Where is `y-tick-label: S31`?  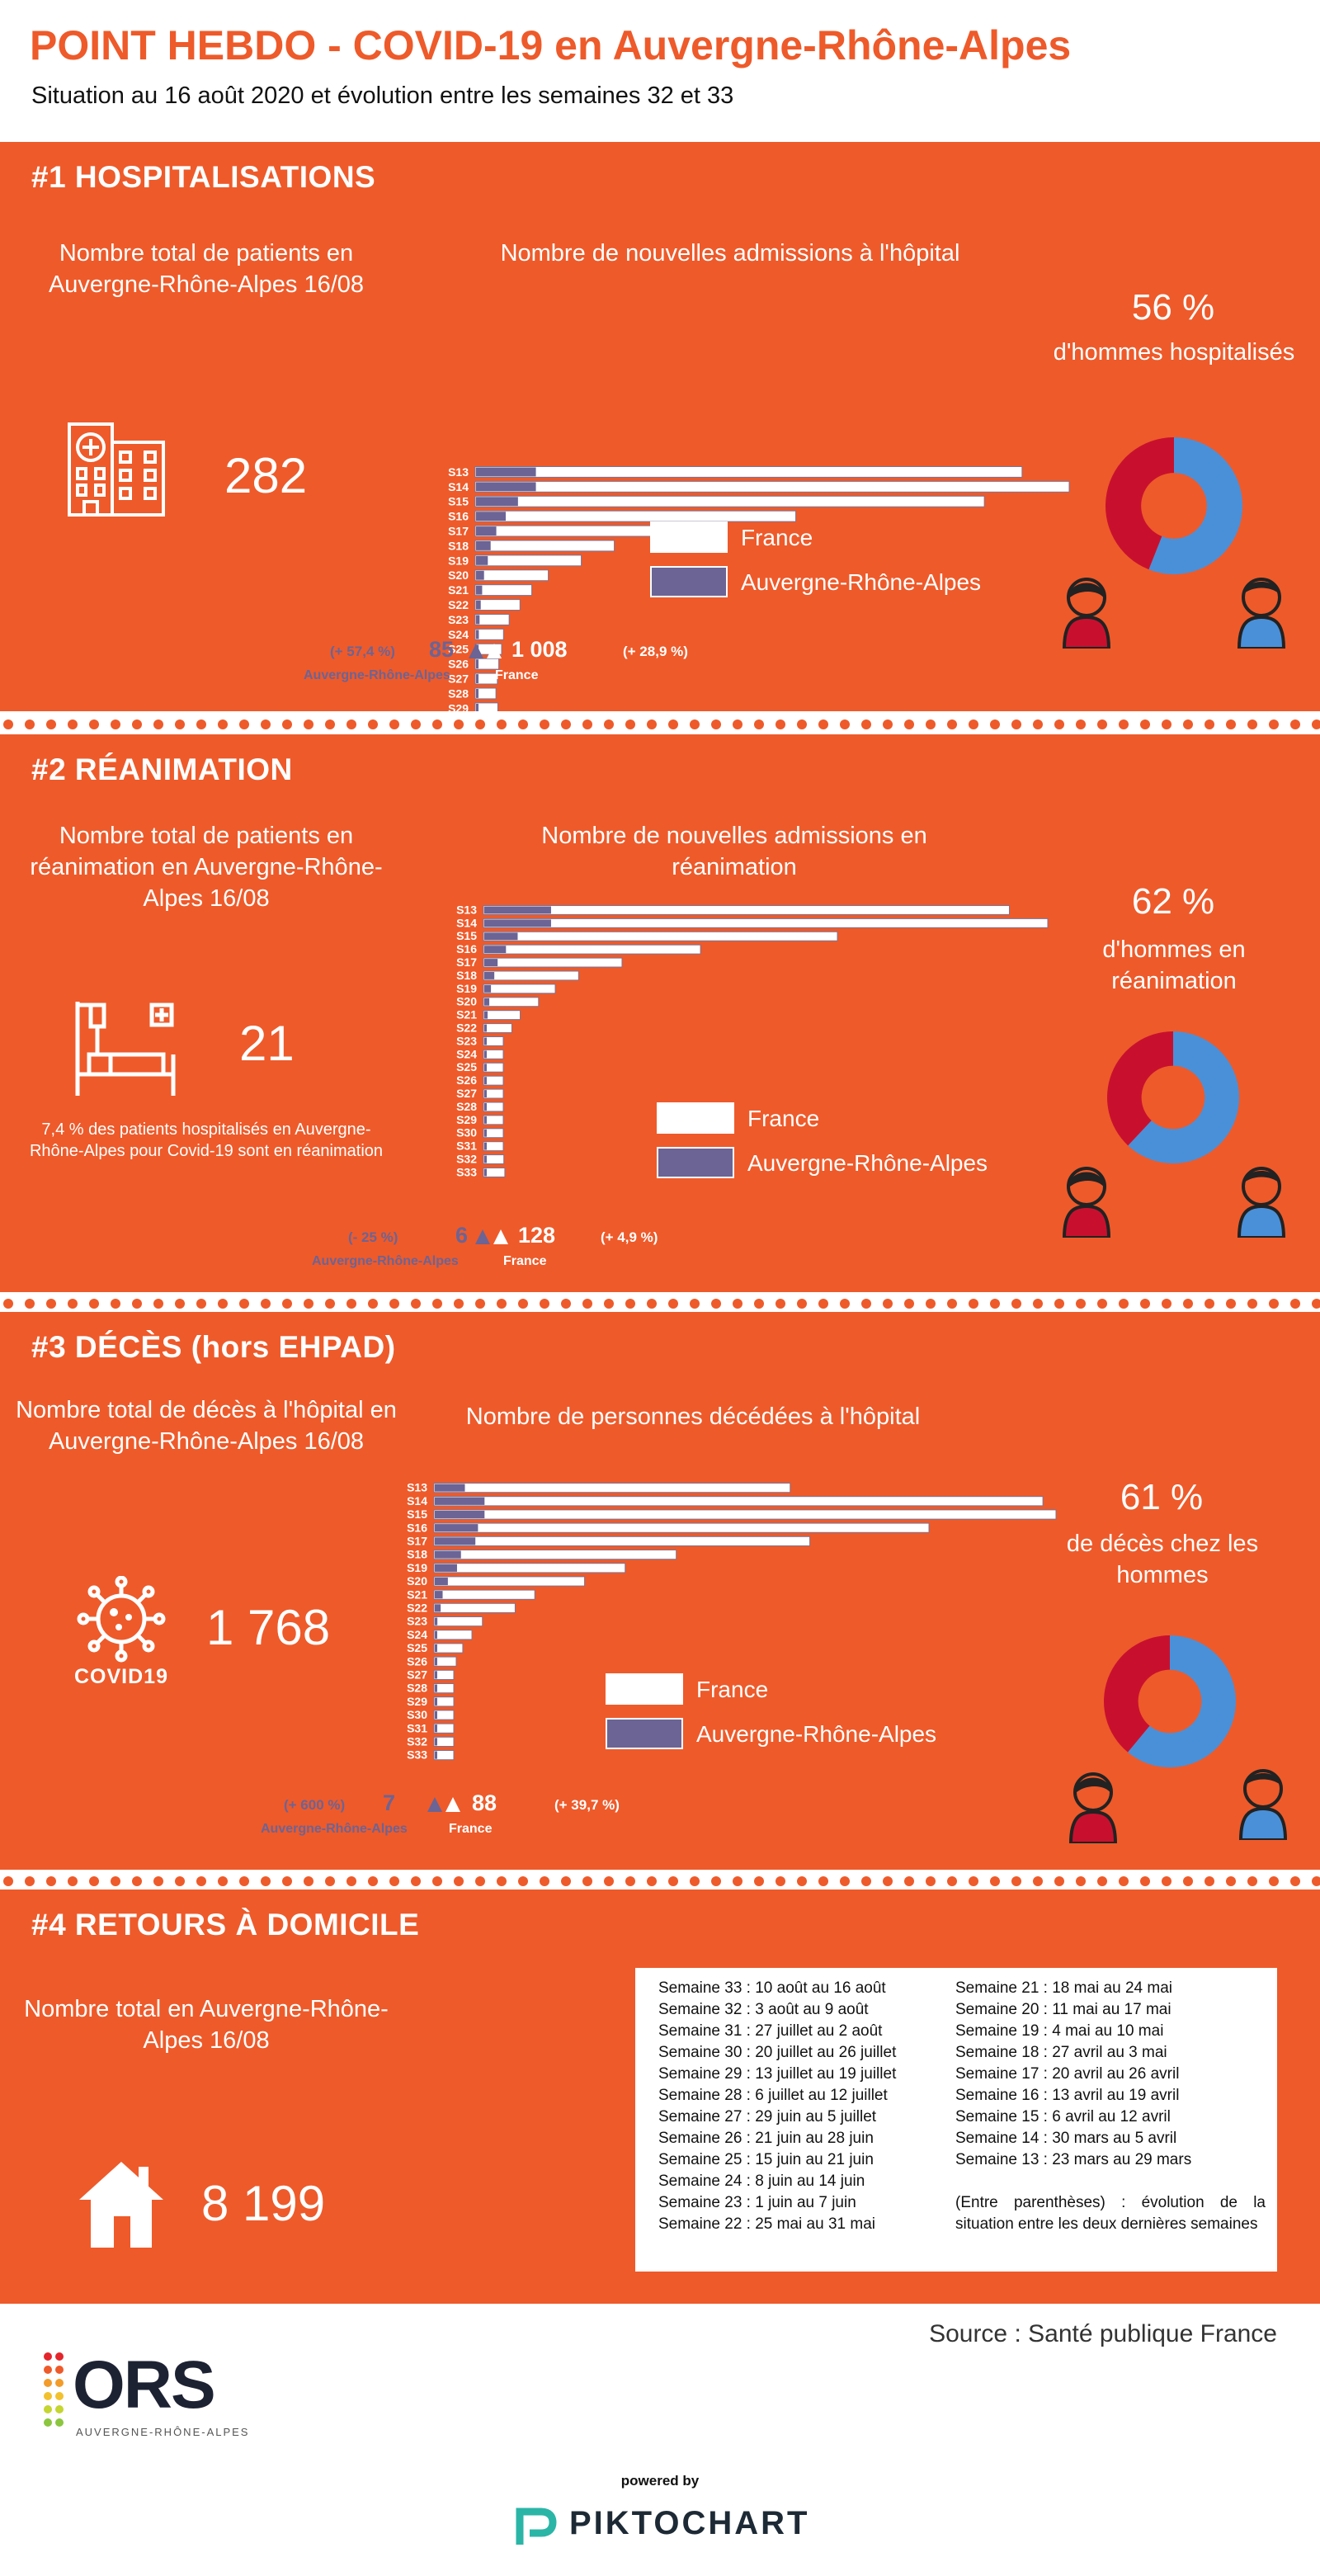 y-tick-label: S31 is located at coordinates (466, 1146).